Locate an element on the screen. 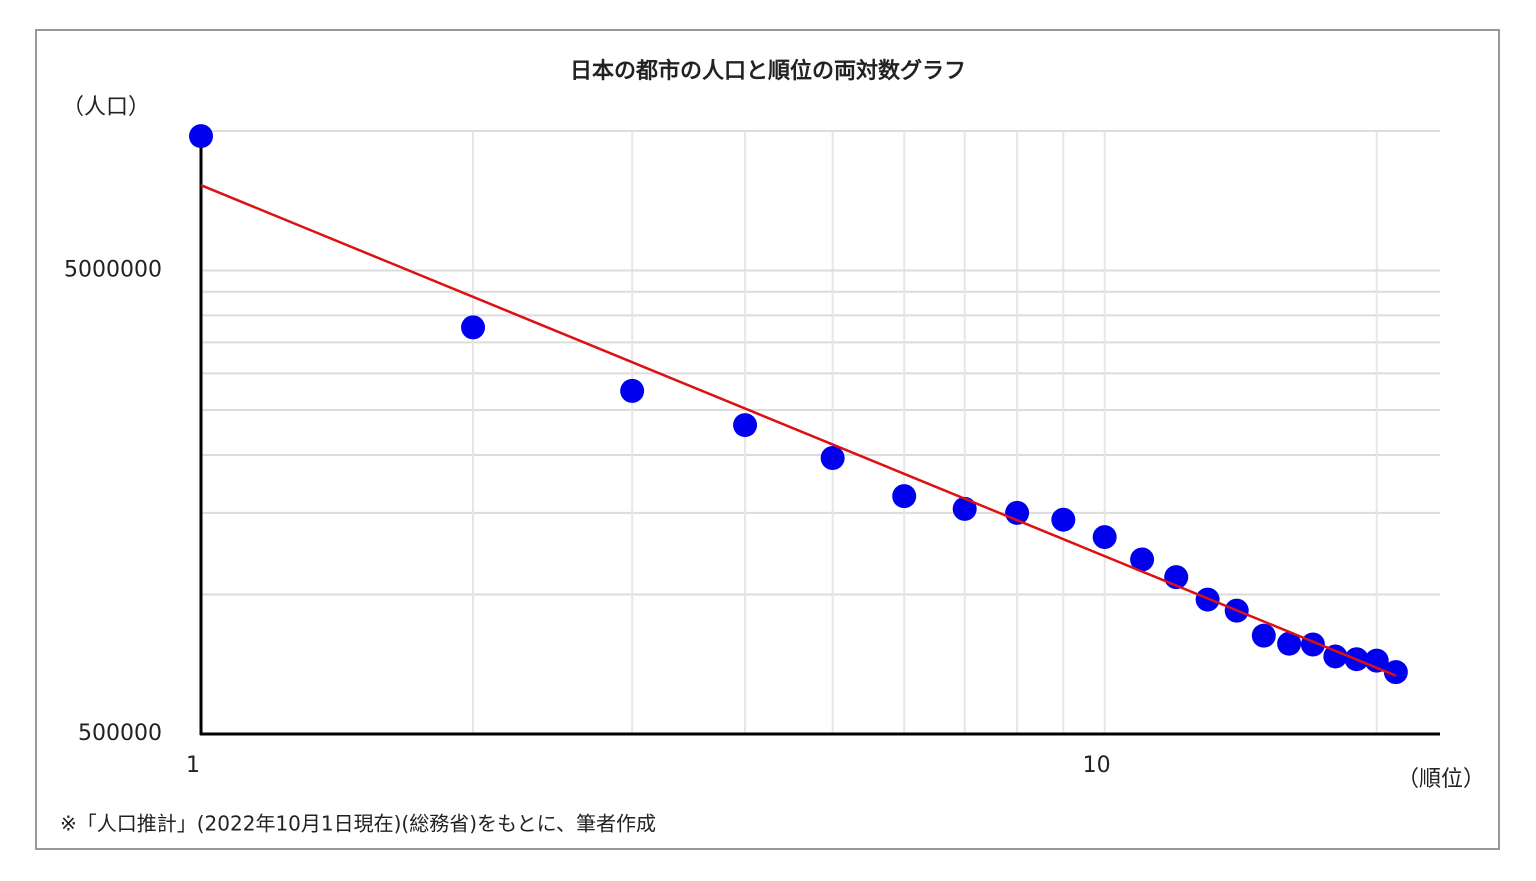 Image resolution: width=1536 pixels, height=881 pixels. x-tick-label: 1 is located at coordinates (193, 765).